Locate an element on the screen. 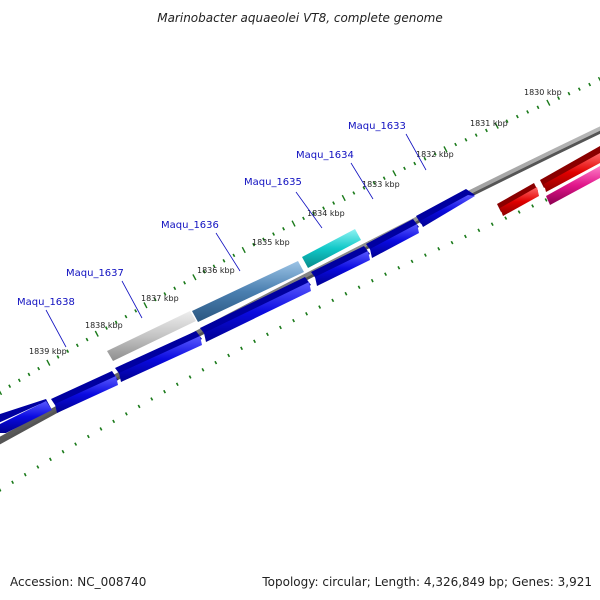  tick-label-1831: 1831 kbp is located at coordinates (489, 123).